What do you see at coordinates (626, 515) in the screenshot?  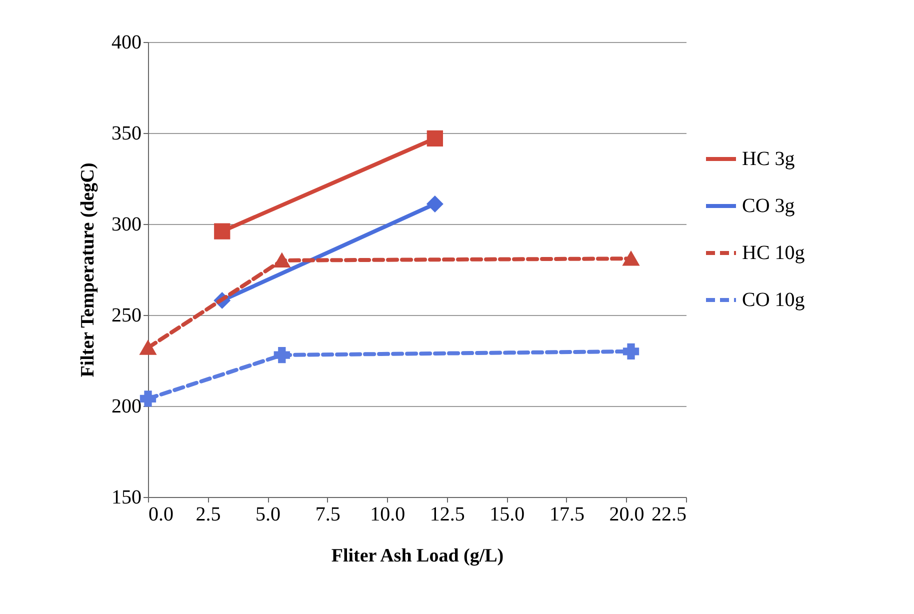 I see `x-tick-label: 20.0` at bounding box center [626, 515].